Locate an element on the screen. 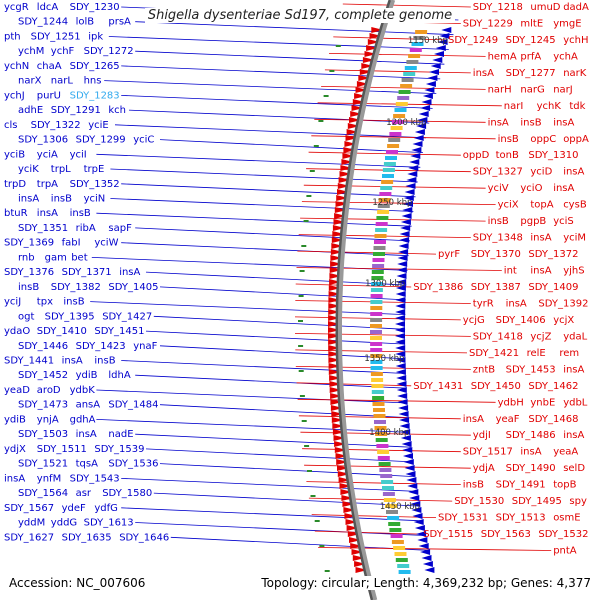 The image size is (600, 600). reverse-gene-label: SDY_1392 is located at coordinates (563, 304).